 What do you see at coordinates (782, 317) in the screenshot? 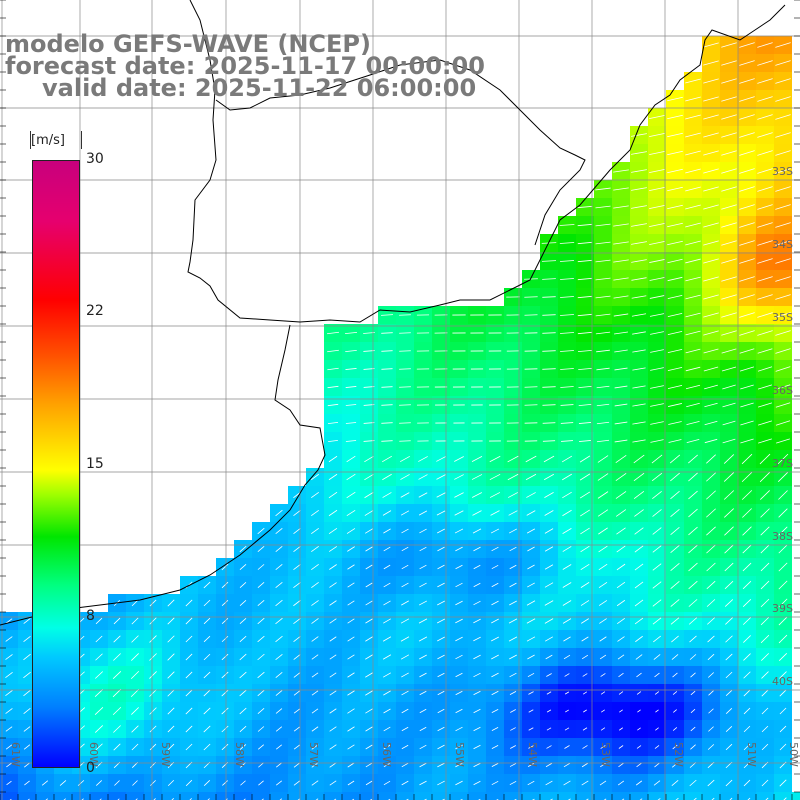
I see `lat-label-35S: 35S` at bounding box center [782, 317].